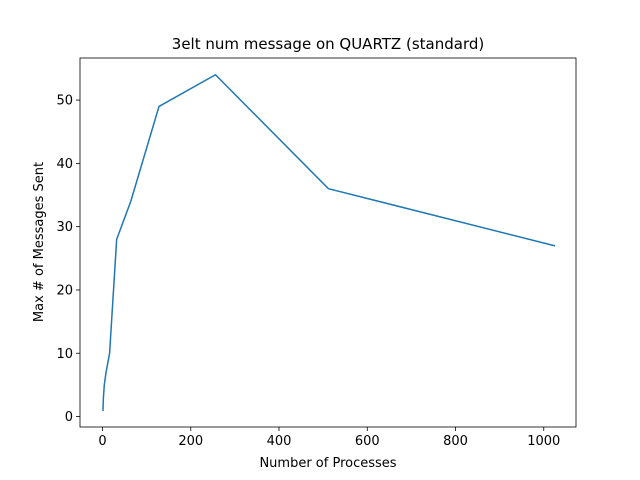 Image resolution: width=640 pixels, height=480 pixels. I want to click on x-tick-label: 400, so click(279, 441).